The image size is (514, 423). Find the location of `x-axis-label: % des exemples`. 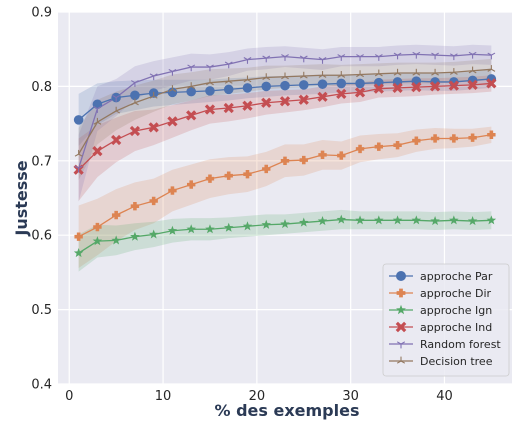

x-axis-label: % des exemples is located at coordinates (286, 410).